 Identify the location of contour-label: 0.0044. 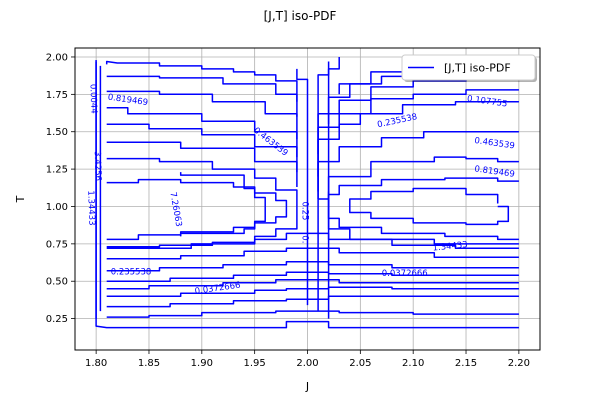
(92, 99).